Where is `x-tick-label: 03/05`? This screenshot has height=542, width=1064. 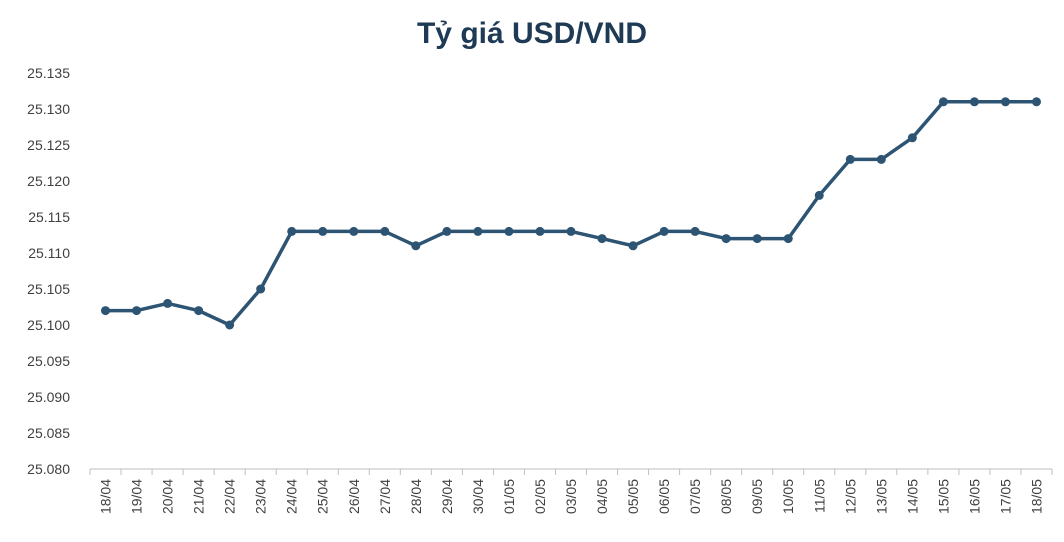
x-tick-label: 03/05 is located at coordinates (571, 496).